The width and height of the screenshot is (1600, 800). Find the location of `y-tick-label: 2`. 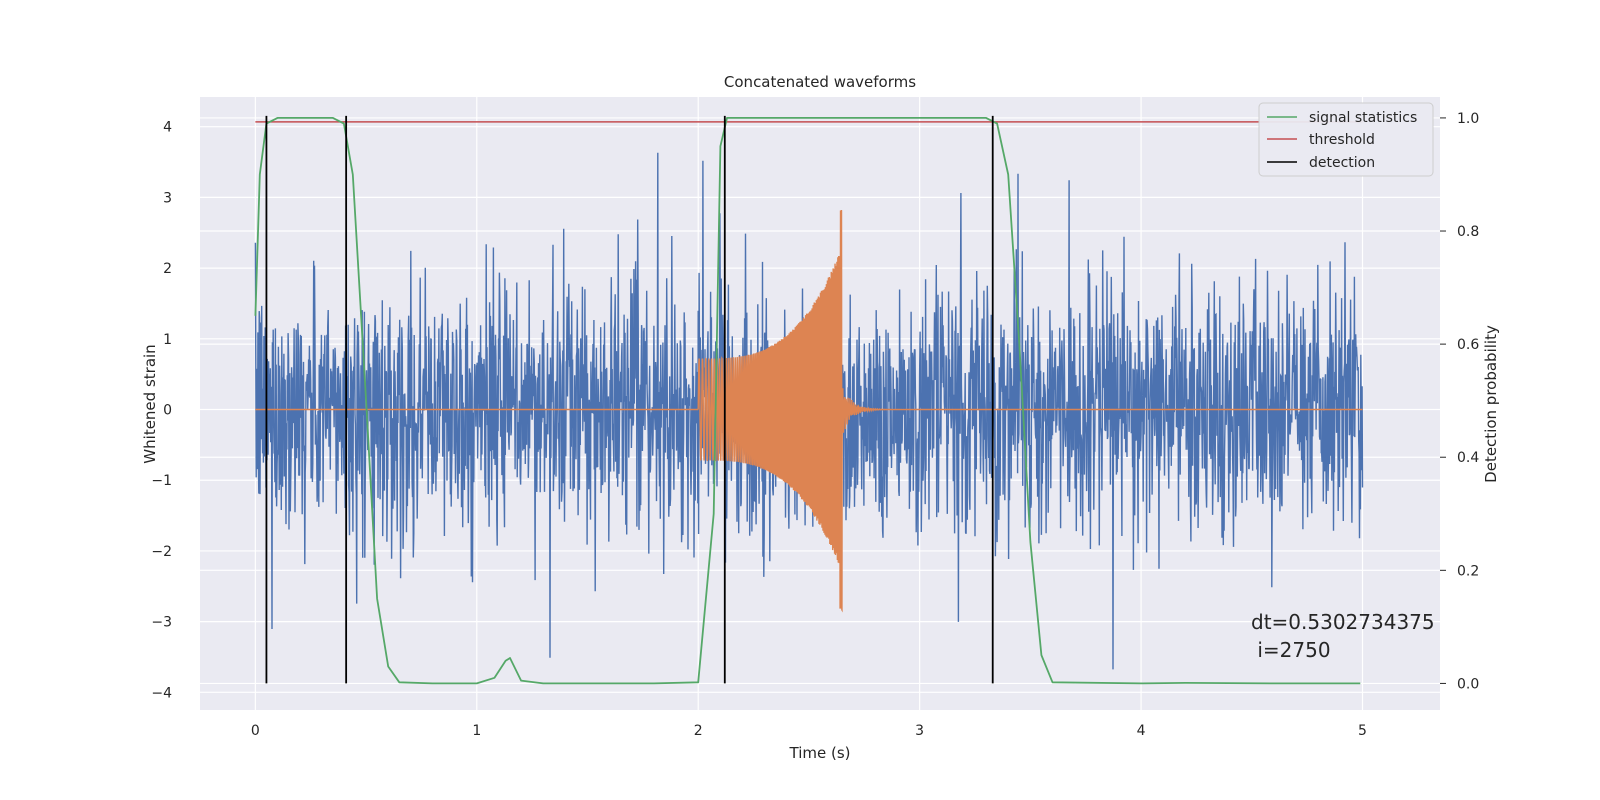

y-tick-label: 2 is located at coordinates (167, 269).